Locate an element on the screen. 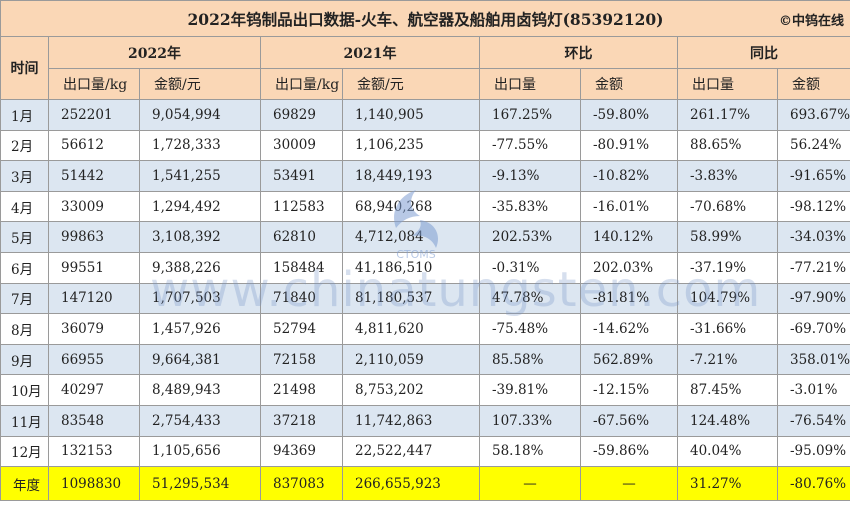 The width and height of the screenshot is (850, 510). month-cell: 6月 is located at coordinates (24, 267).